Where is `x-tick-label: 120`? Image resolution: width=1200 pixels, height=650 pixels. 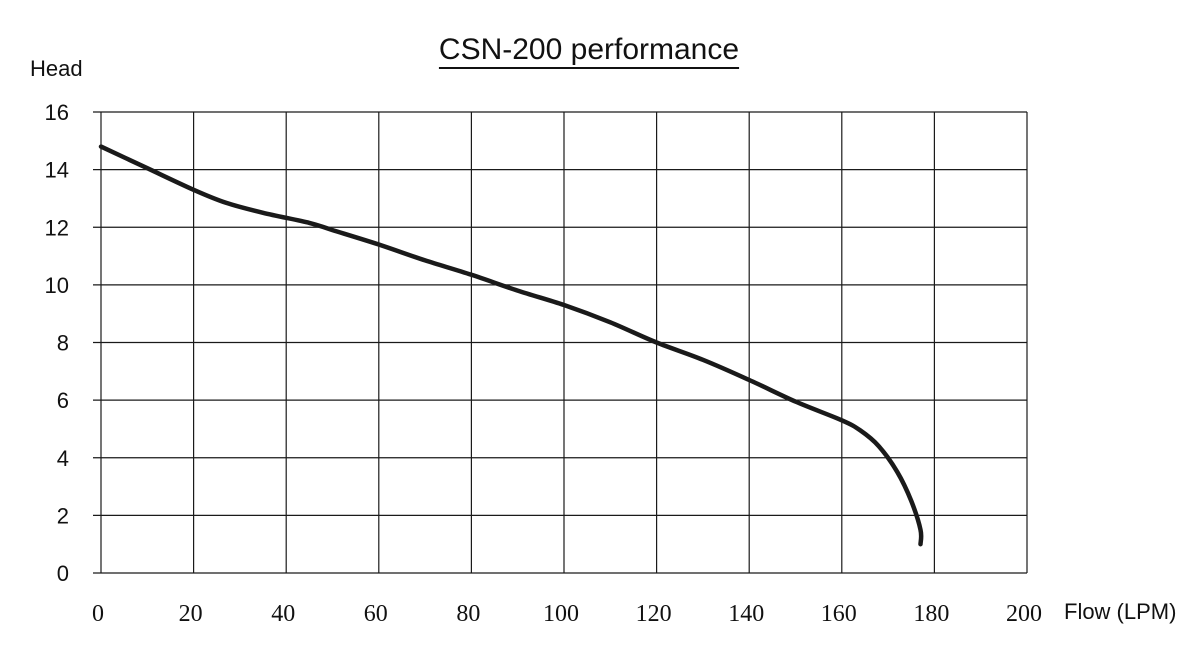
x-tick-label: 120 is located at coordinates (654, 614).